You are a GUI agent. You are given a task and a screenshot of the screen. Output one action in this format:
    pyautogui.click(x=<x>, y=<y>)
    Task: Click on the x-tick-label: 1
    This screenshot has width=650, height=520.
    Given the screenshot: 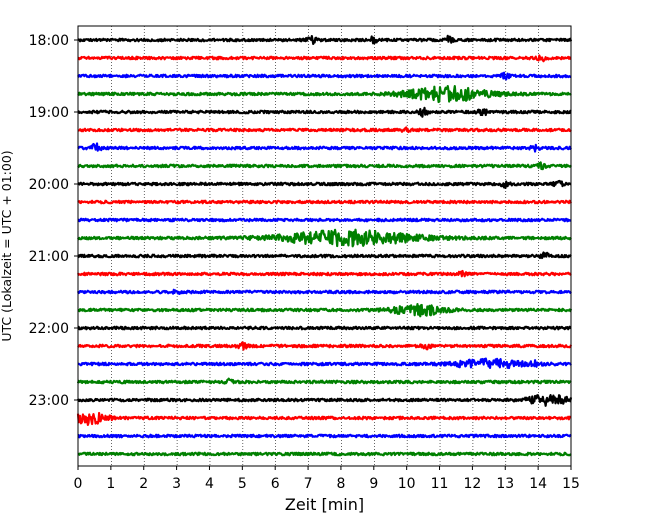 What is the action you would take?
    pyautogui.click(x=110, y=484)
    